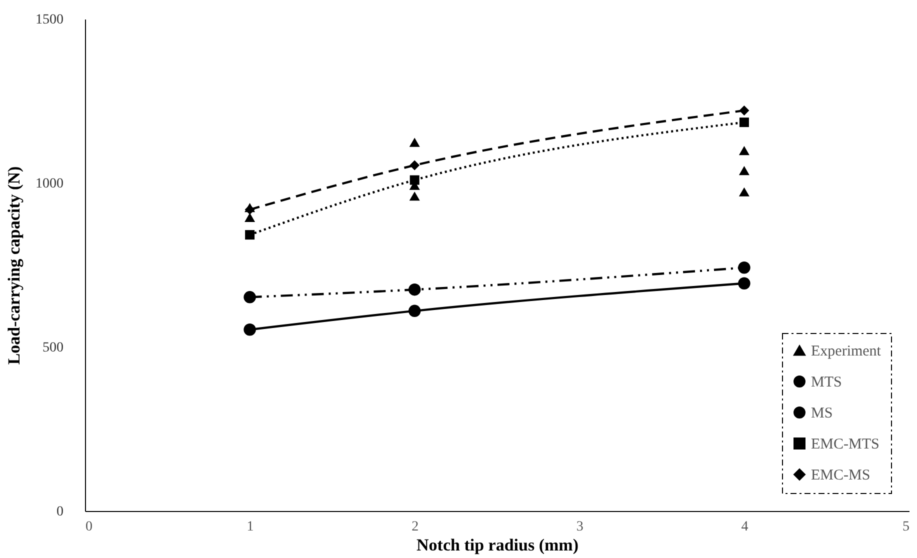 The width and height of the screenshot is (917, 558). What do you see at coordinates (50, 20) in the screenshot?
I see `y-tick-label: 1500` at bounding box center [50, 20].